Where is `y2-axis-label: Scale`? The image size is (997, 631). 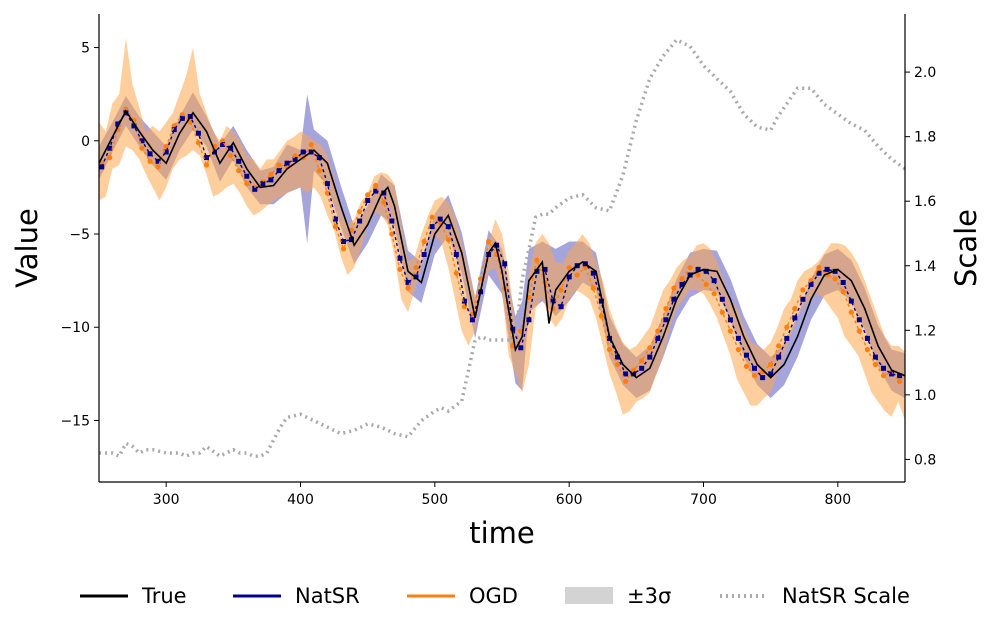 y2-axis-label: Scale is located at coordinates (966, 248).